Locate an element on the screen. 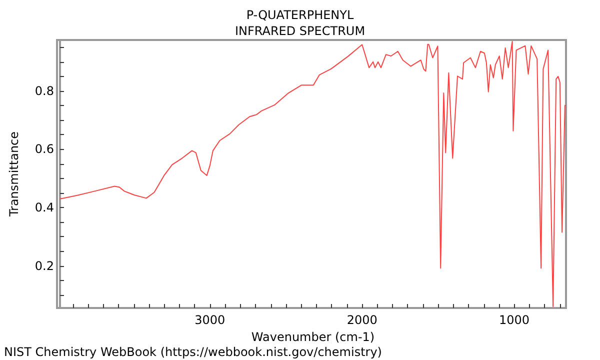 The width and height of the screenshot is (600, 360). x-tick-label: 3000 is located at coordinates (210, 320).